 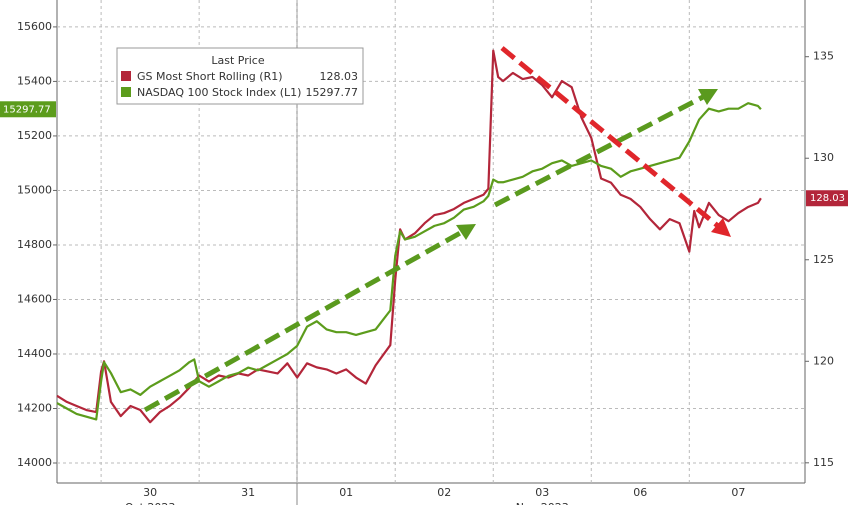 I want to click on x-tick-label: 01, so click(x=346, y=492).